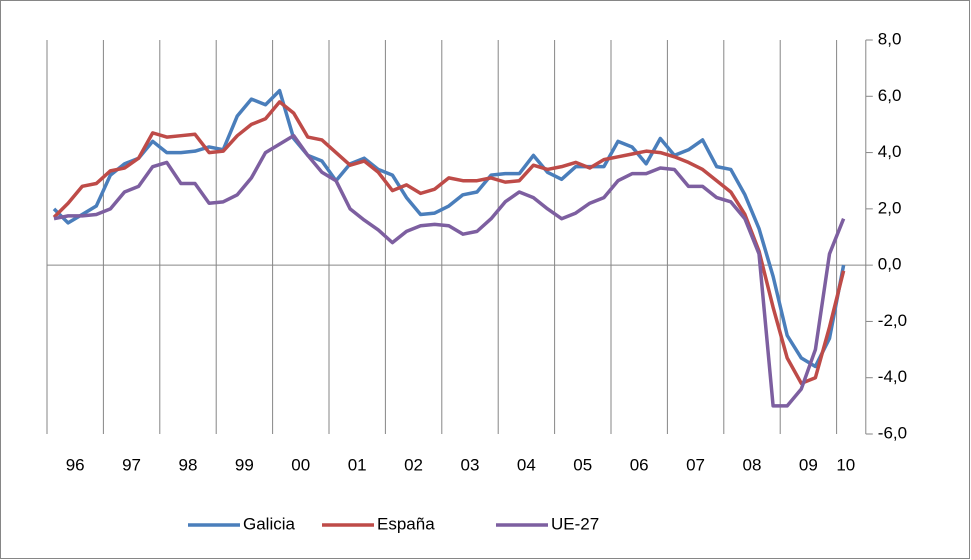  What do you see at coordinates (890, 264) in the screenshot?
I see `y-tick-label: 0,0` at bounding box center [890, 264].